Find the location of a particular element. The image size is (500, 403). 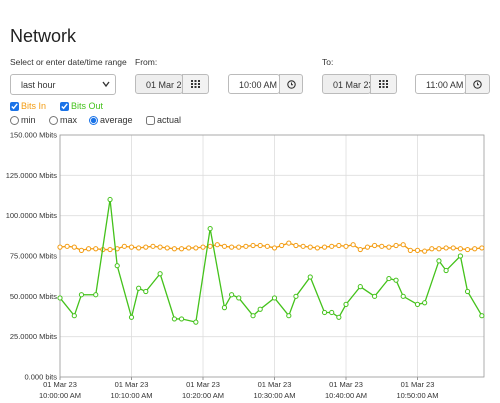

option: max is located at coordinates (63, 120).